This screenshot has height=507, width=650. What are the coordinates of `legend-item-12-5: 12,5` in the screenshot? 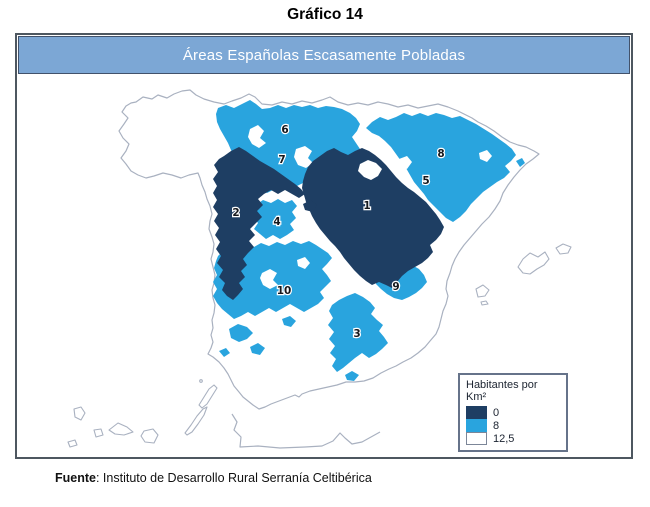 It's located at (513, 438).